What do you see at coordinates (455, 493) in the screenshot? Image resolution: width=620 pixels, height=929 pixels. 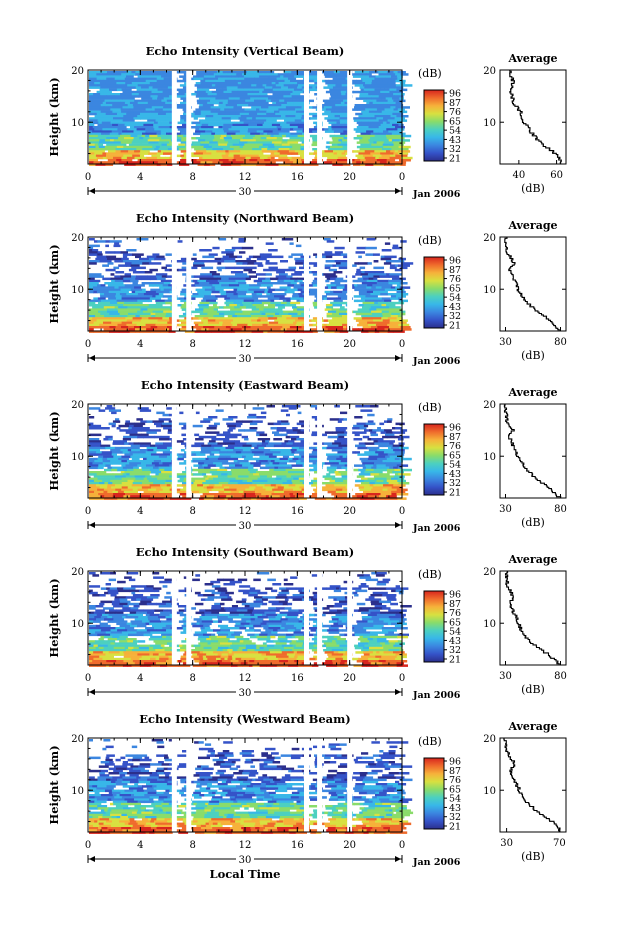 I see `colorbar-tick-label: 21` at bounding box center [455, 493].